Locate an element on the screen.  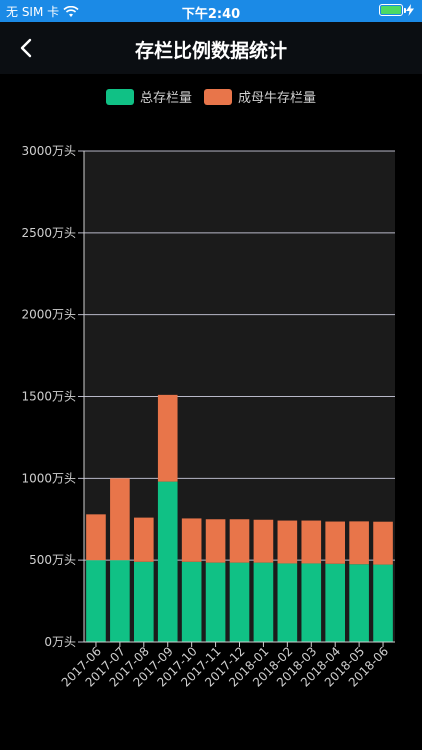
charging-icon is located at coordinates (410, 10).